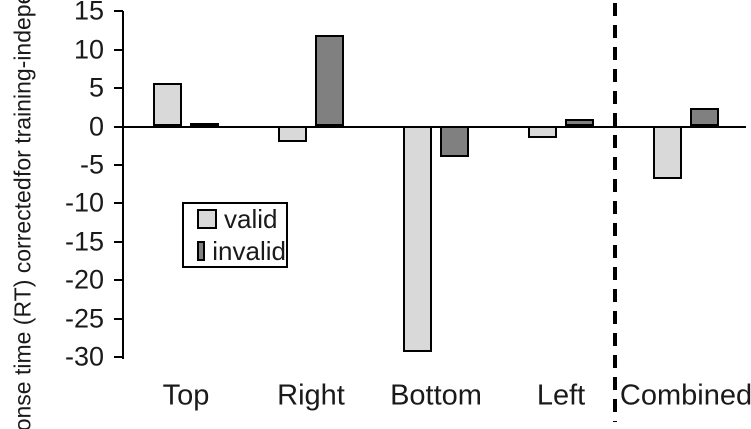  I want to click on bar-invalid-bottom, so click(454, 141).